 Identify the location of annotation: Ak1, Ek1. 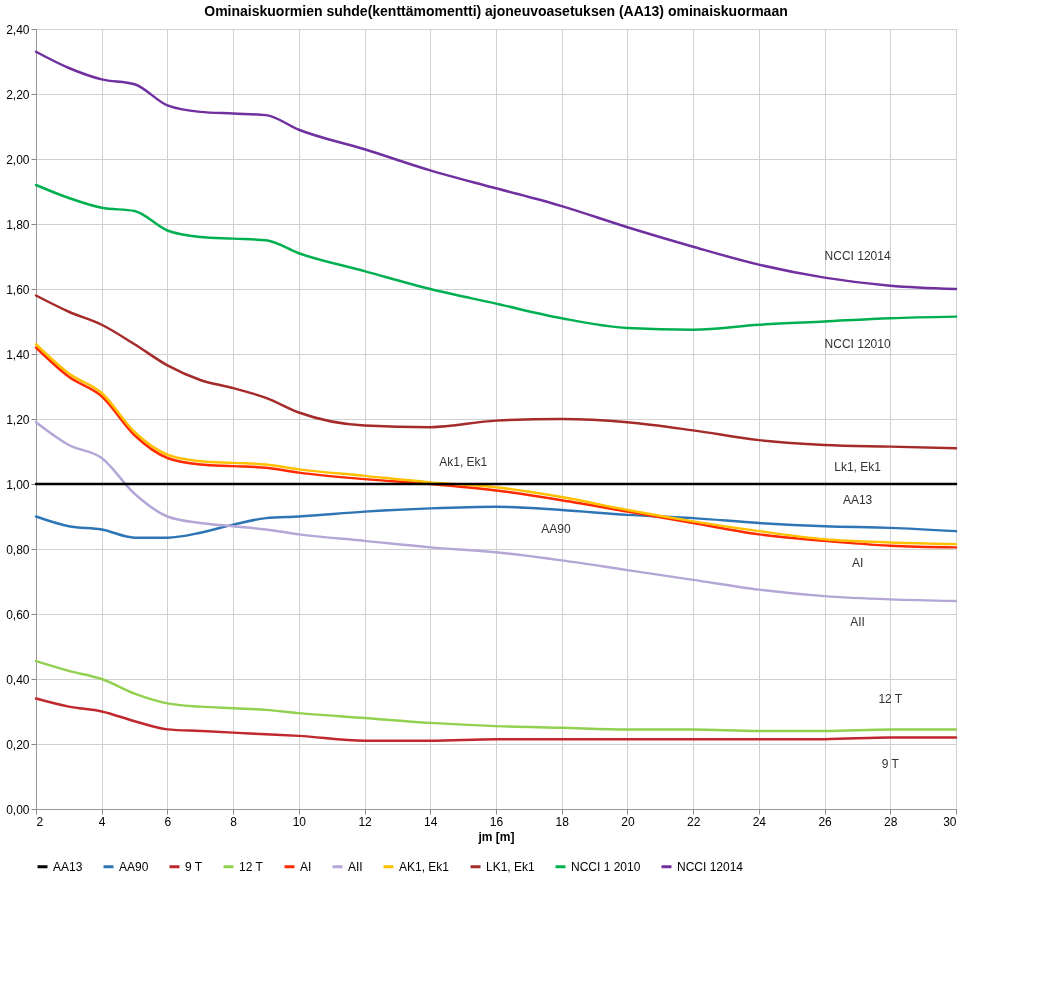
(463, 462).